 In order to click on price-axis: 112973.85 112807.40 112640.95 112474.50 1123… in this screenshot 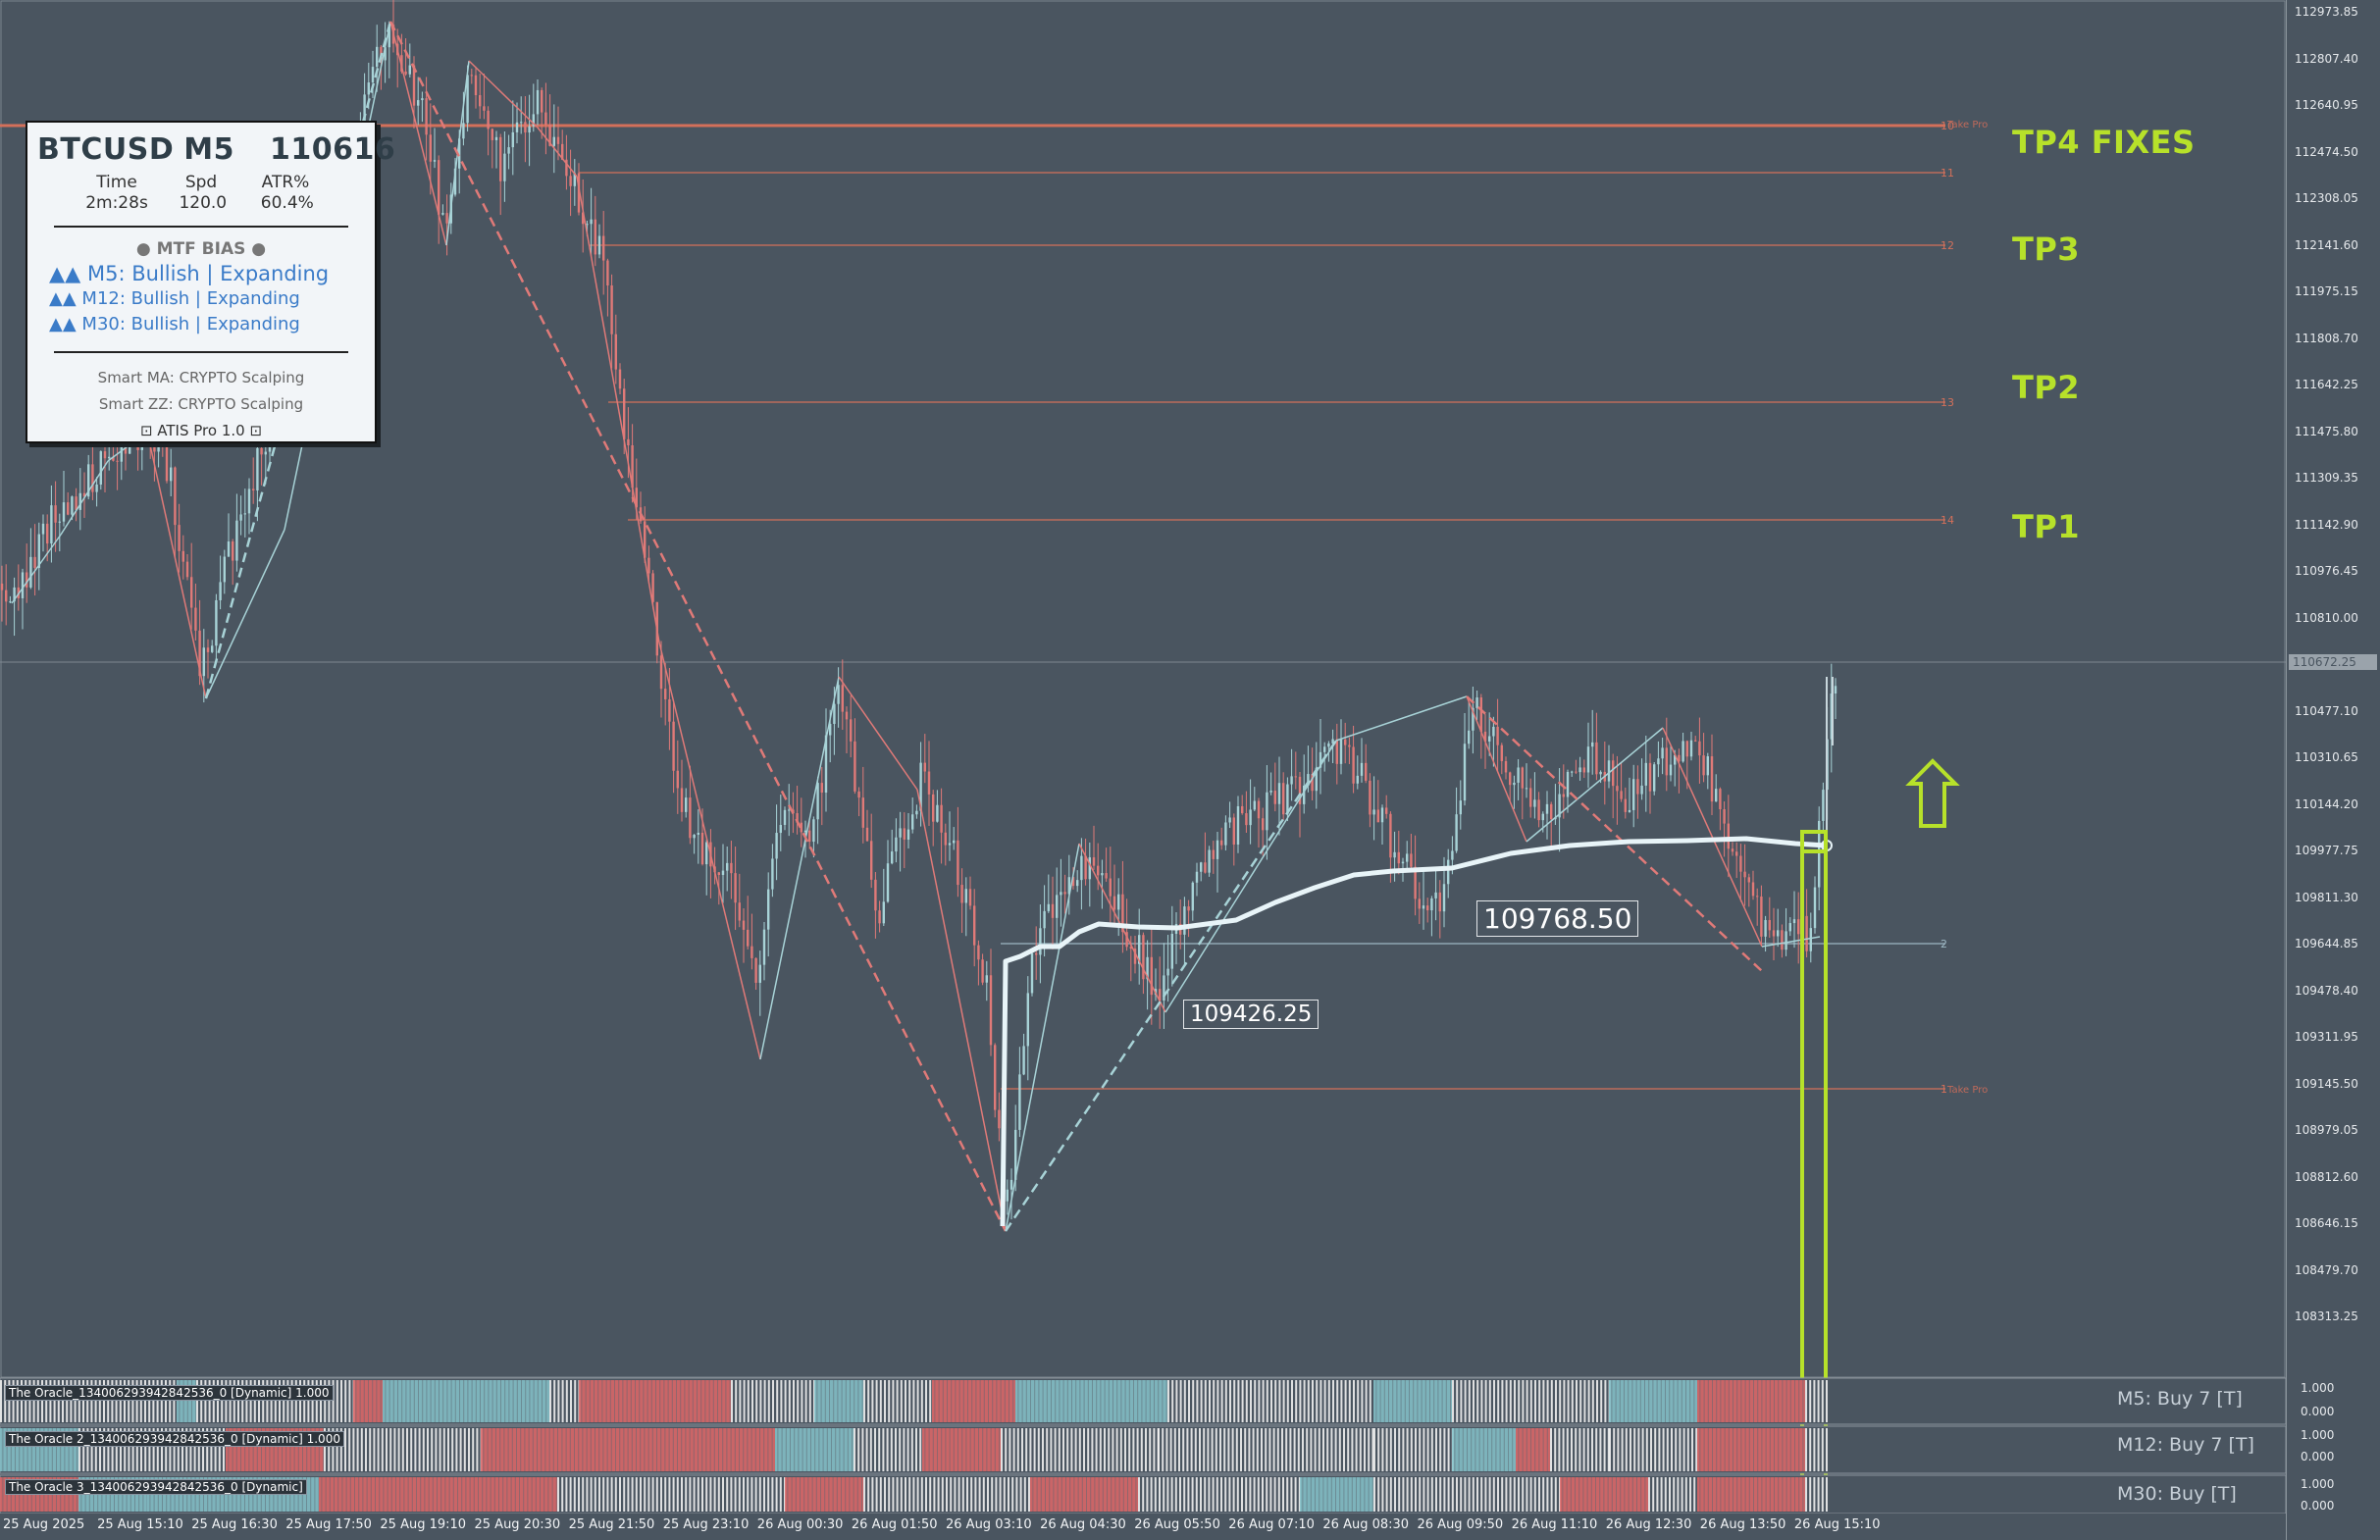, I will do `click(2333, 770)`.